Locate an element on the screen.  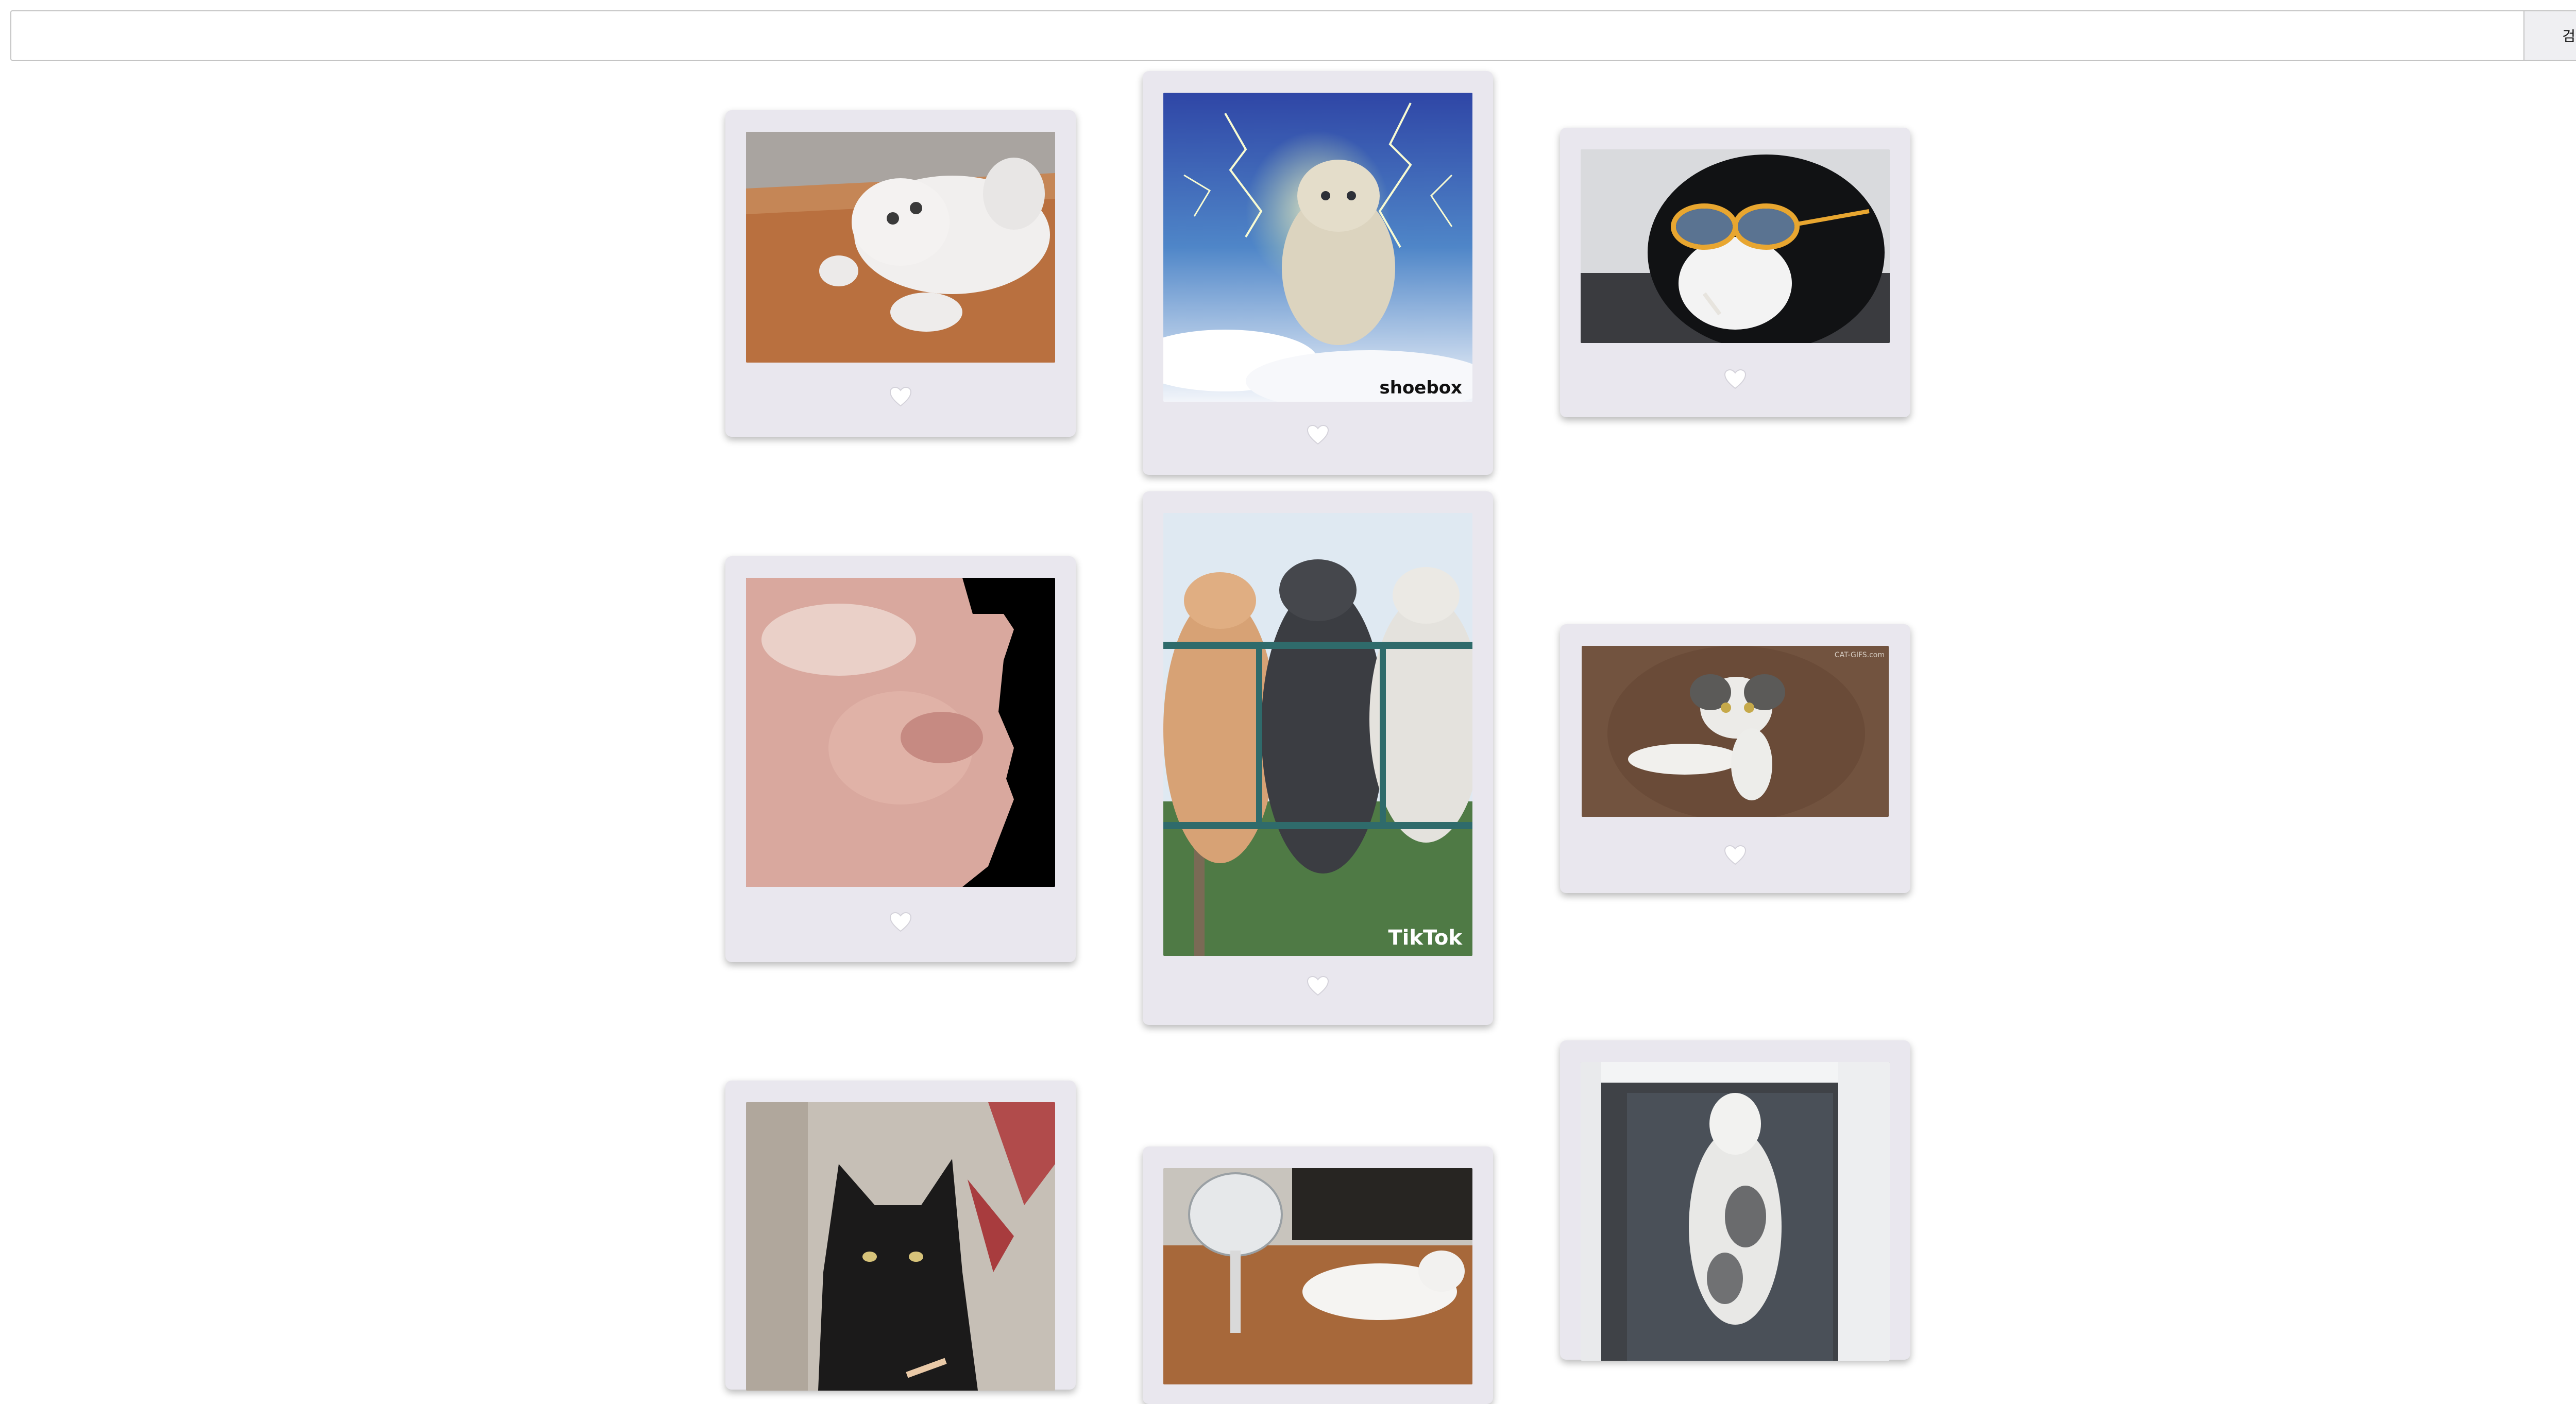
card-black-cat is located at coordinates (900, 1236).